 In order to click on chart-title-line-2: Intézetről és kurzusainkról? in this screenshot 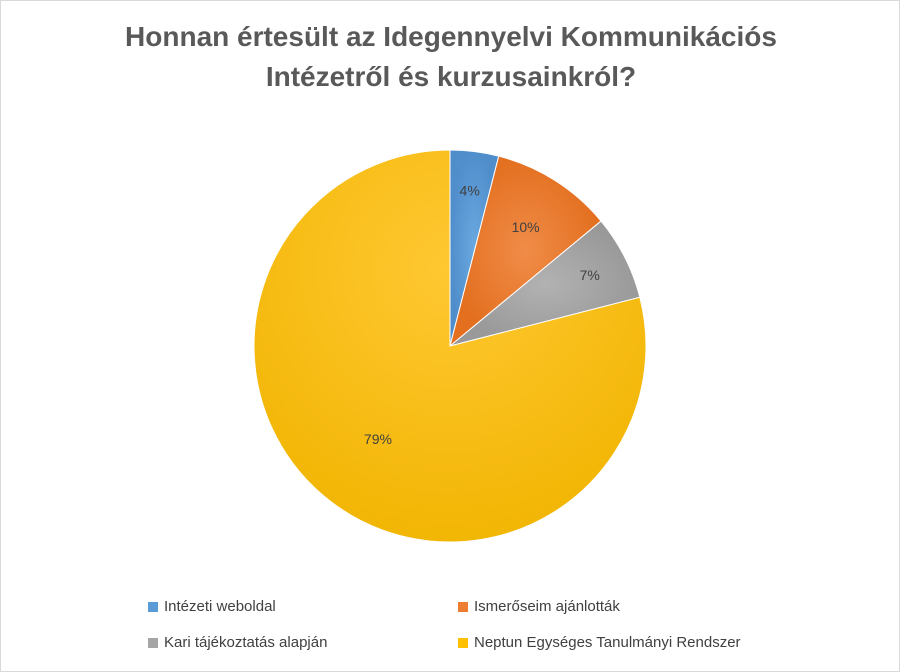, I will do `click(451, 76)`.